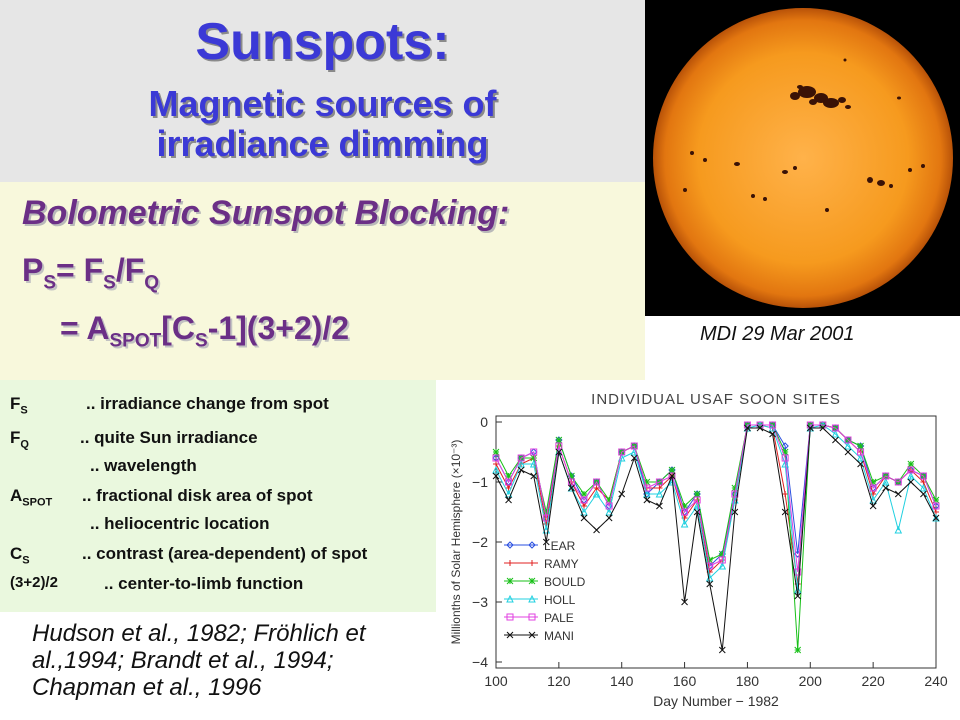  What do you see at coordinates (180, 523) in the screenshot?
I see `definition-text: .. heliocentric location` at bounding box center [180, 523].